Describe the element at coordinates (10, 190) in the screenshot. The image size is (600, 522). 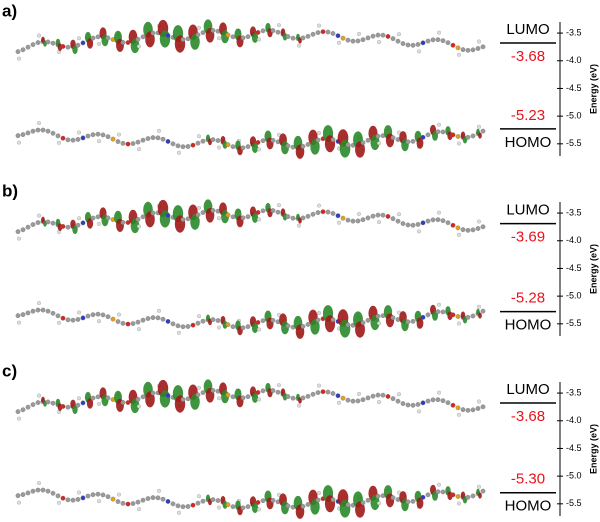
I see `panel-label: b)` at that location.